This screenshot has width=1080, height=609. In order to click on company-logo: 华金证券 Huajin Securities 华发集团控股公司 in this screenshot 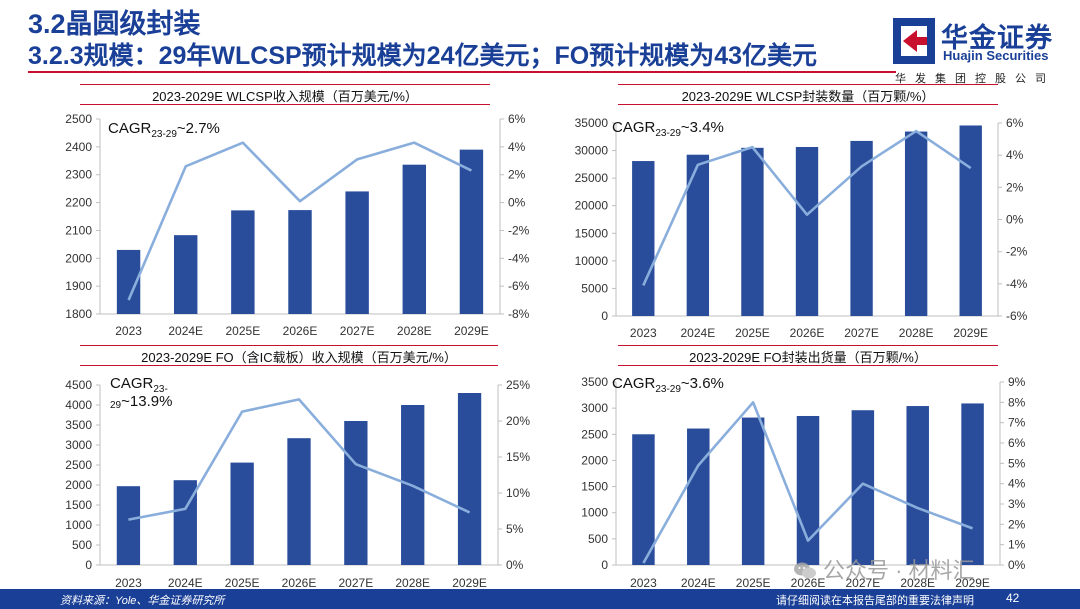, I will do `click(983, 54)`.